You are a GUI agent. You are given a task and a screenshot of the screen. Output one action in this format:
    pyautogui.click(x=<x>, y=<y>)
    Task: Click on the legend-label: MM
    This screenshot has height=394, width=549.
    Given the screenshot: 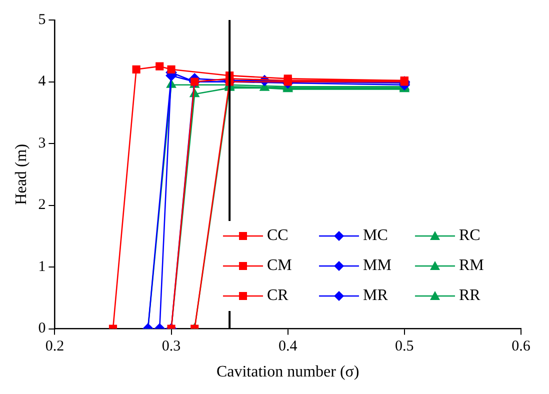 What is the action you would take?
    pyautogui.click(x=377, y=266)
    